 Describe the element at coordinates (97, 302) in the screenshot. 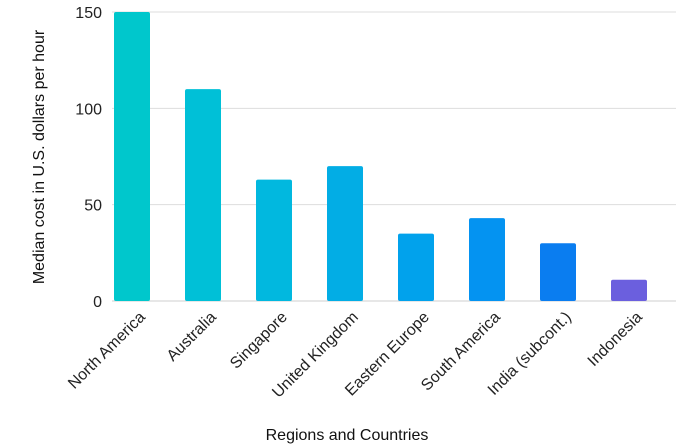

I see `y-tick-label: 0` at that location.